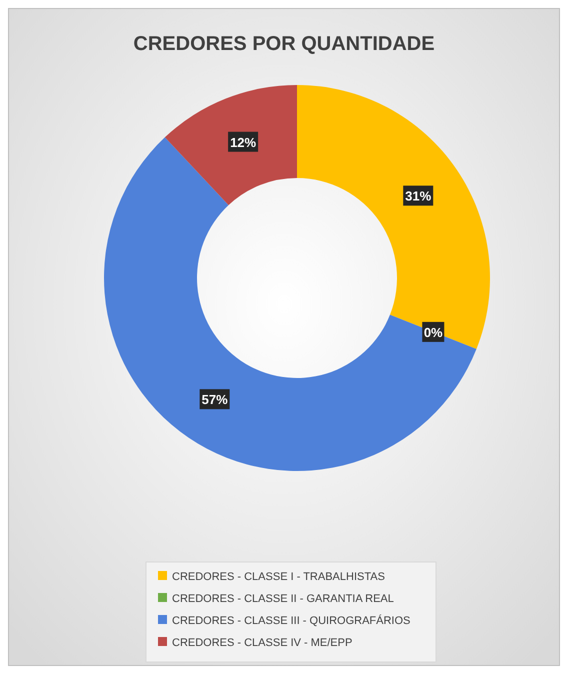  What do you see at coordinates (215, 400) in the screenshot?
I see `data-label: 57%` at bounding box center [215, 400].